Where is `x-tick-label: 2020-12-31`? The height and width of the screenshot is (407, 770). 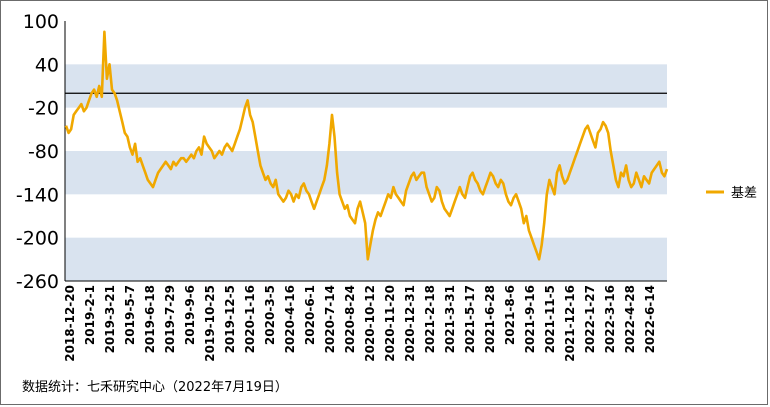
x-tick-label: 2020-12-31 is located at coordinates (410, 323).